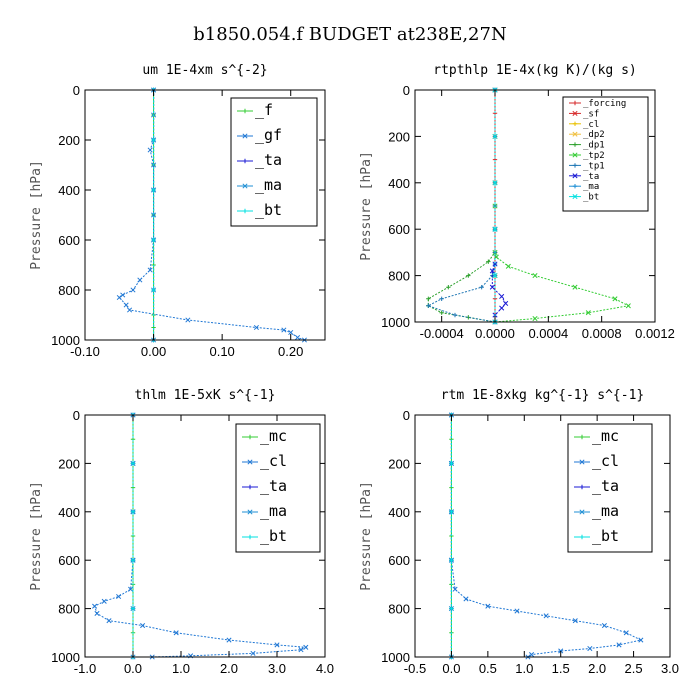  Describe the element at coordinates (278, 488) in the screenshot. I see `legend: _mc _cl _ta _ma _bt` at that location.